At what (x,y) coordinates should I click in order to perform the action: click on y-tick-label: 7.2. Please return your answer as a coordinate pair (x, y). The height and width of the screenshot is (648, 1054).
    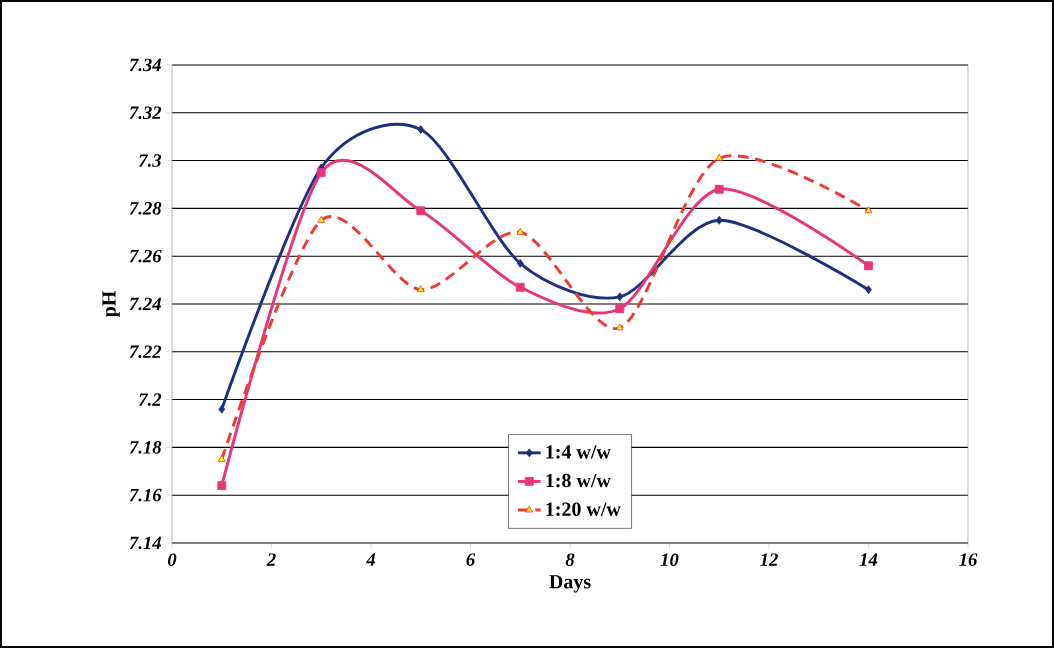
    Looking at the image, I should click on (150, 399).